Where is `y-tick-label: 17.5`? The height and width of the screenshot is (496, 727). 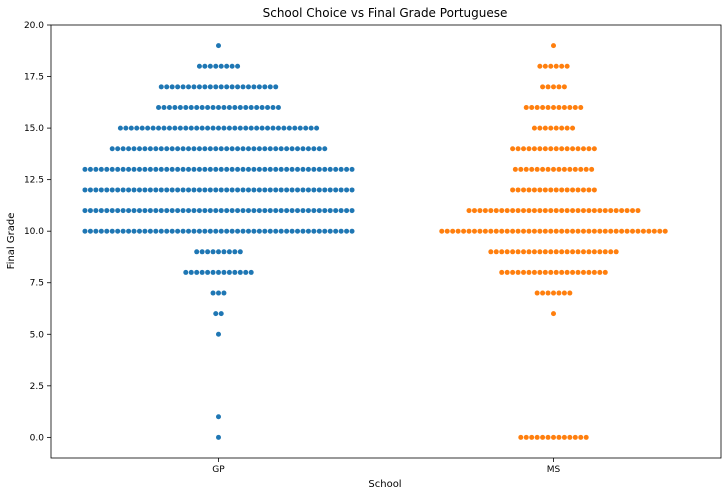 y-tick-label: 17.5 is located at coordinates (34, 78).